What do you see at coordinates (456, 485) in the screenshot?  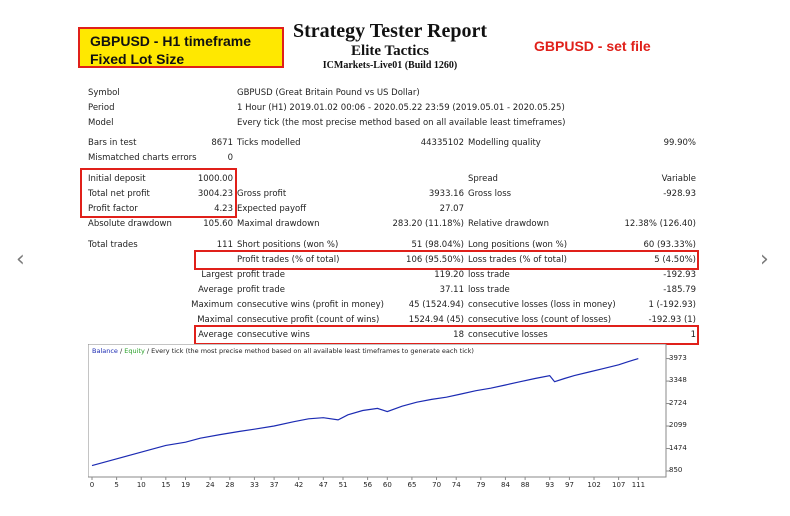 I see `x-tick-label: 74` at bounding box center [456, 485].